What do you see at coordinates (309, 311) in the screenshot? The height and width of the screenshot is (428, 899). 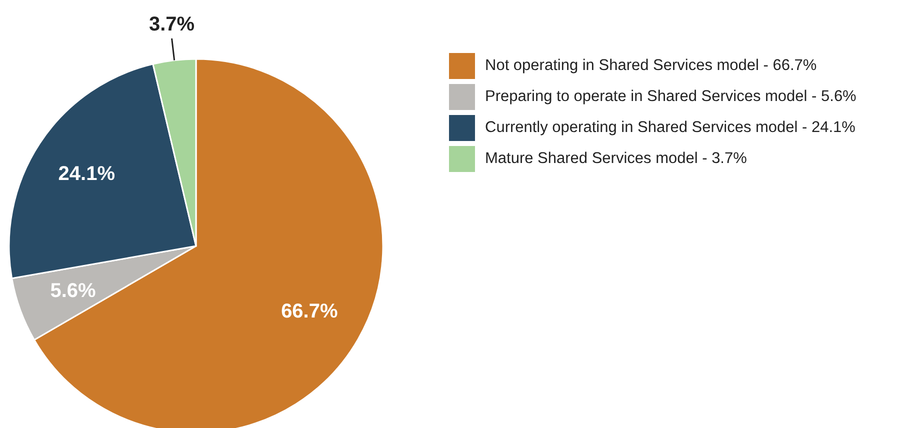 I see `data-label: 66.7%` at bounding box center [309, 311].